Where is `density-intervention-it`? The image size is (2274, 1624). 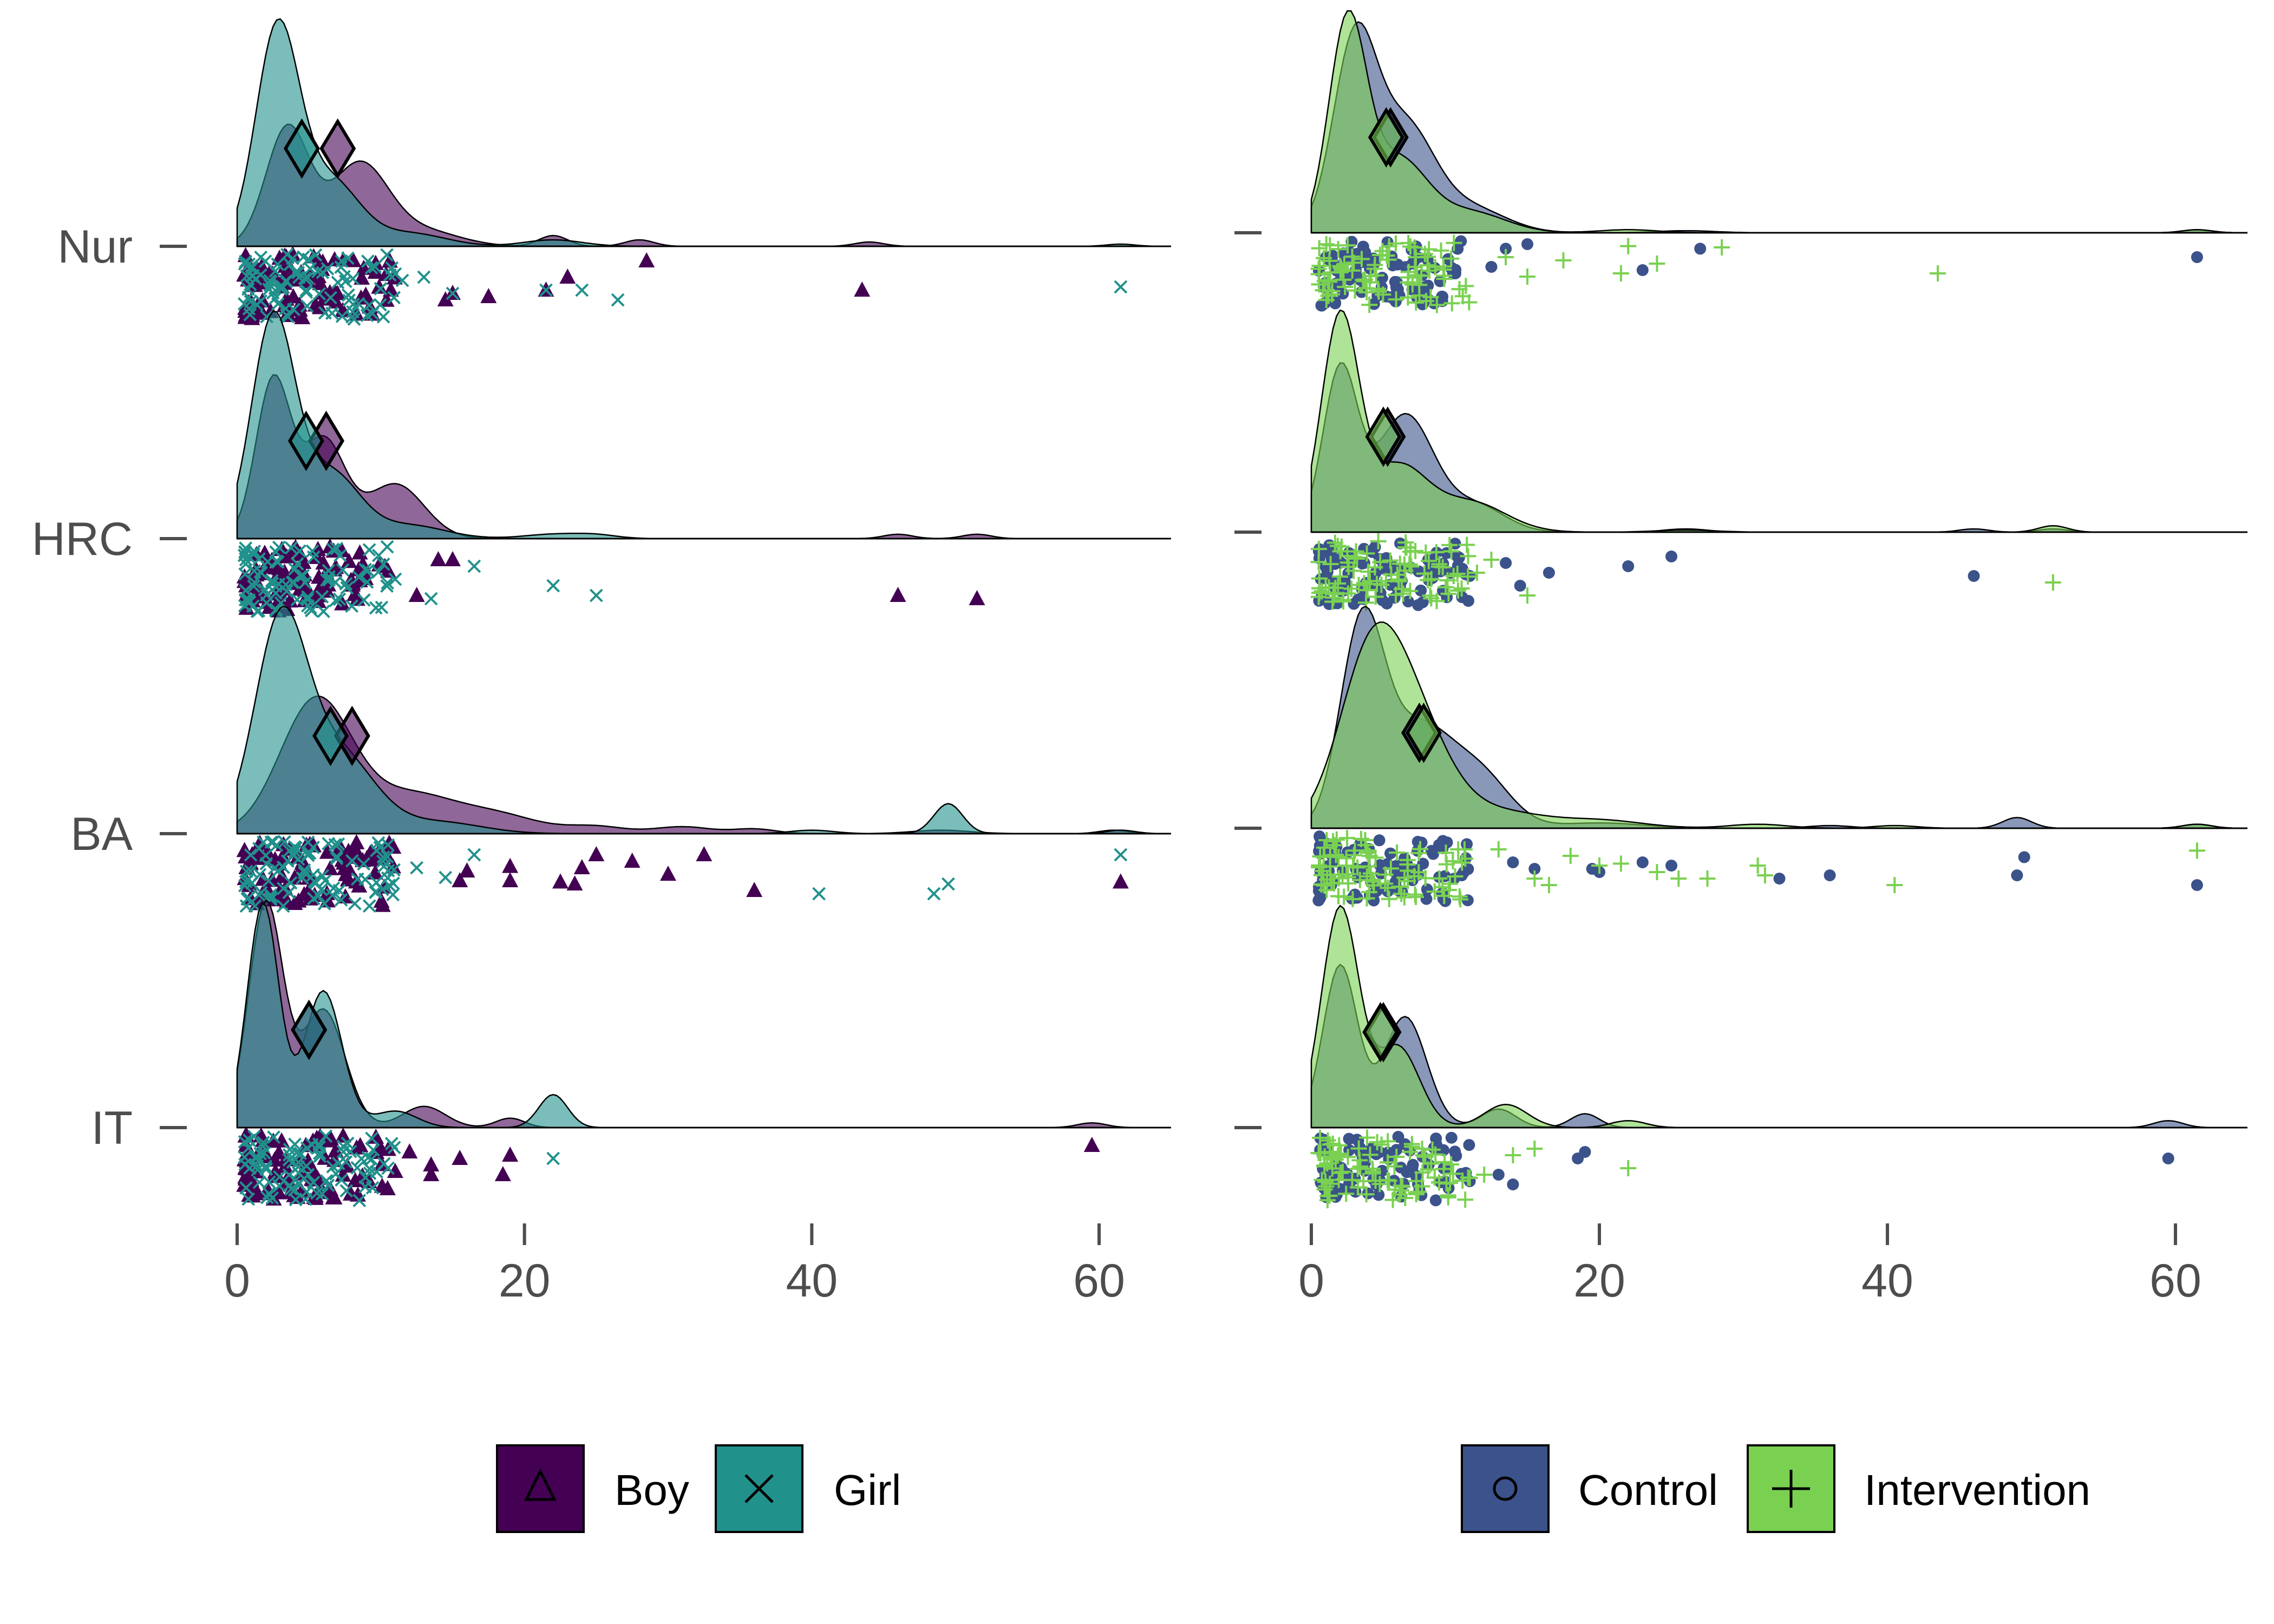 density-intervention-it is located at coordinates (1779, 1017).